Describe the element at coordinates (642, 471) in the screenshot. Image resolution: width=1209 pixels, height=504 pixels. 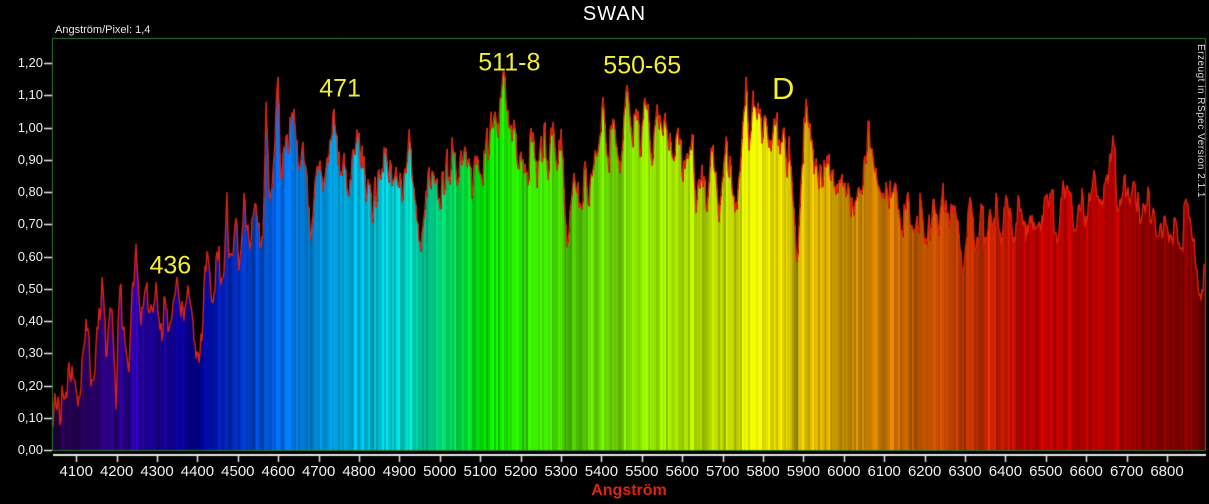
I see `x-tick-label: 5500` at that location.